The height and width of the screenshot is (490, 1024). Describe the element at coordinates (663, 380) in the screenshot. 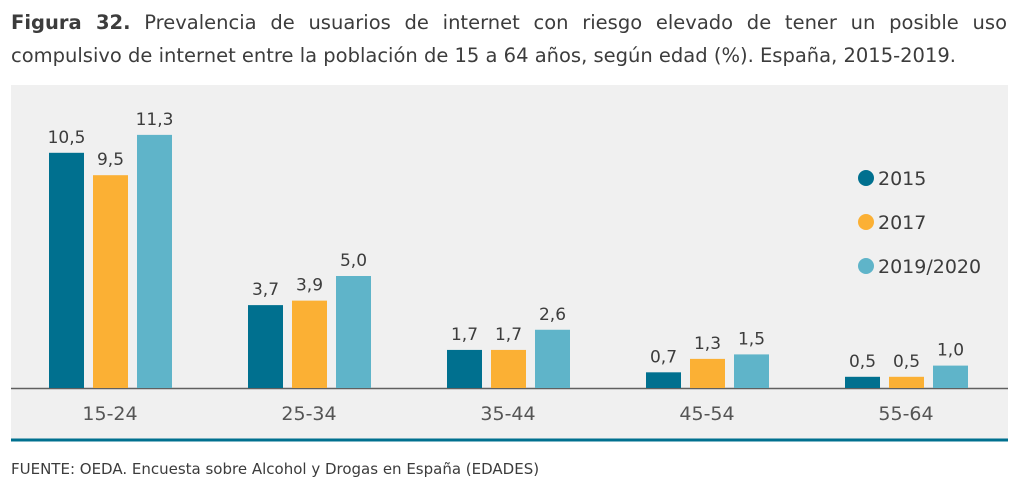

I see `bar-45-54-2015` at that location.